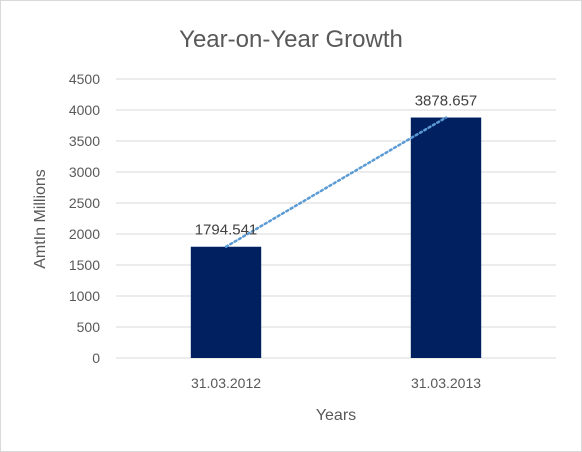 This screenshot has width=582, height=452. Describe the element at coordinates (84, 141) in the screenshot. I see `y-tick-label-7: 3500` at that location.